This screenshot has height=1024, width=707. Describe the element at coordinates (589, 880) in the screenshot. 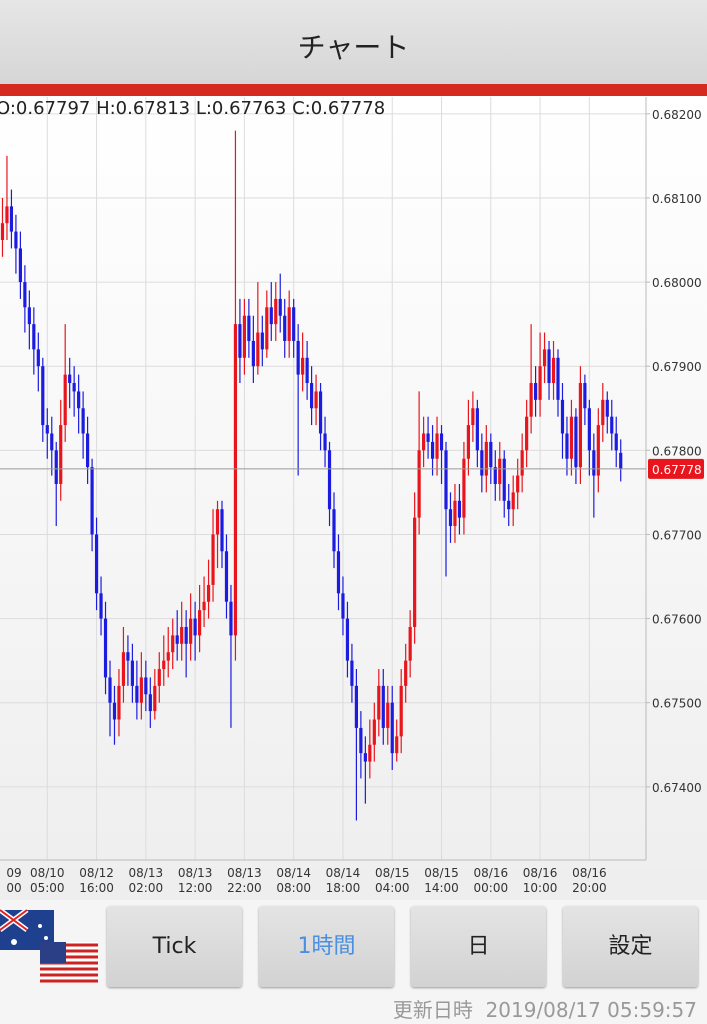

I see `x-tick-label: 08/16 20:00` at that location.